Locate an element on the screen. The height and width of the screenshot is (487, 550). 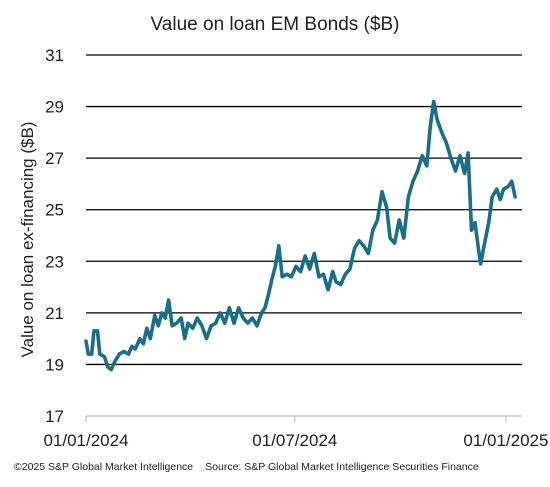
y-tick-labels: 17 19 21 23 25 27 29 31 is located at coordinates (54, 236).